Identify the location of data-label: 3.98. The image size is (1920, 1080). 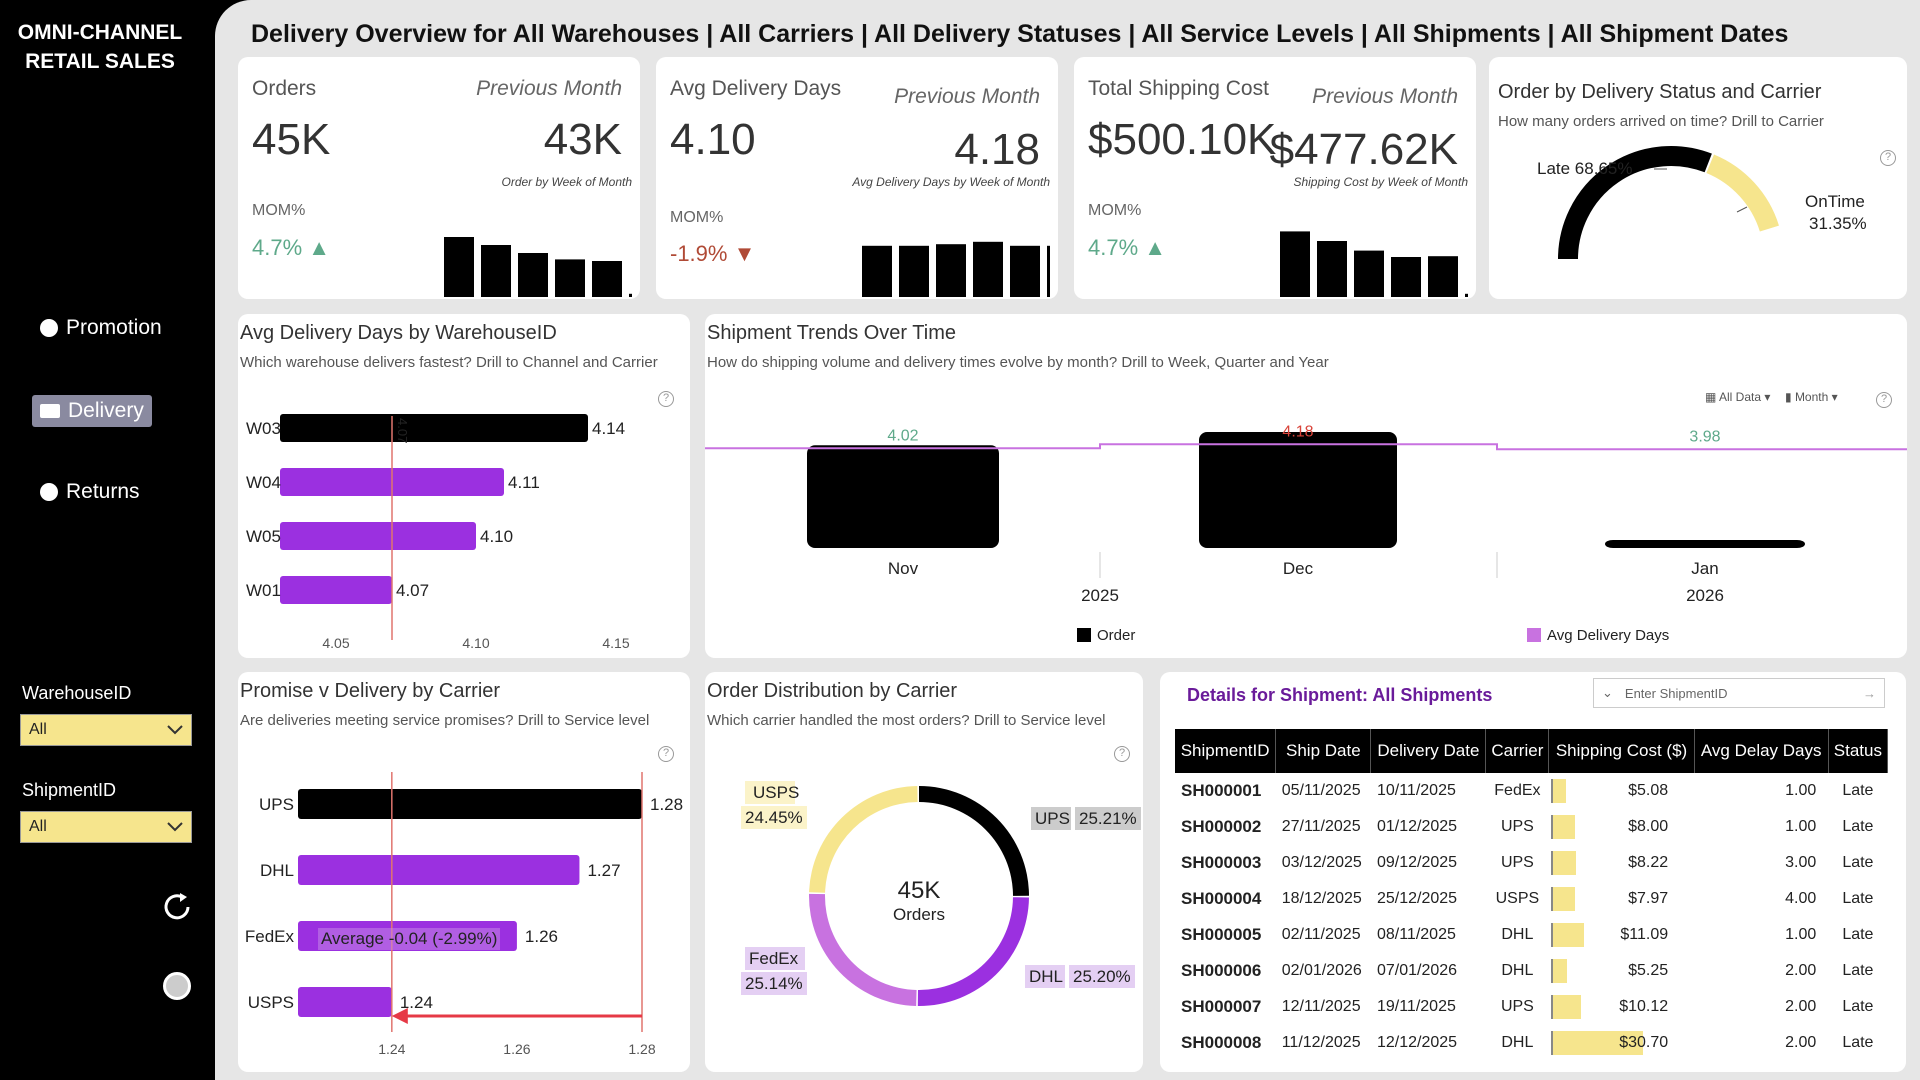
(1704, 436).